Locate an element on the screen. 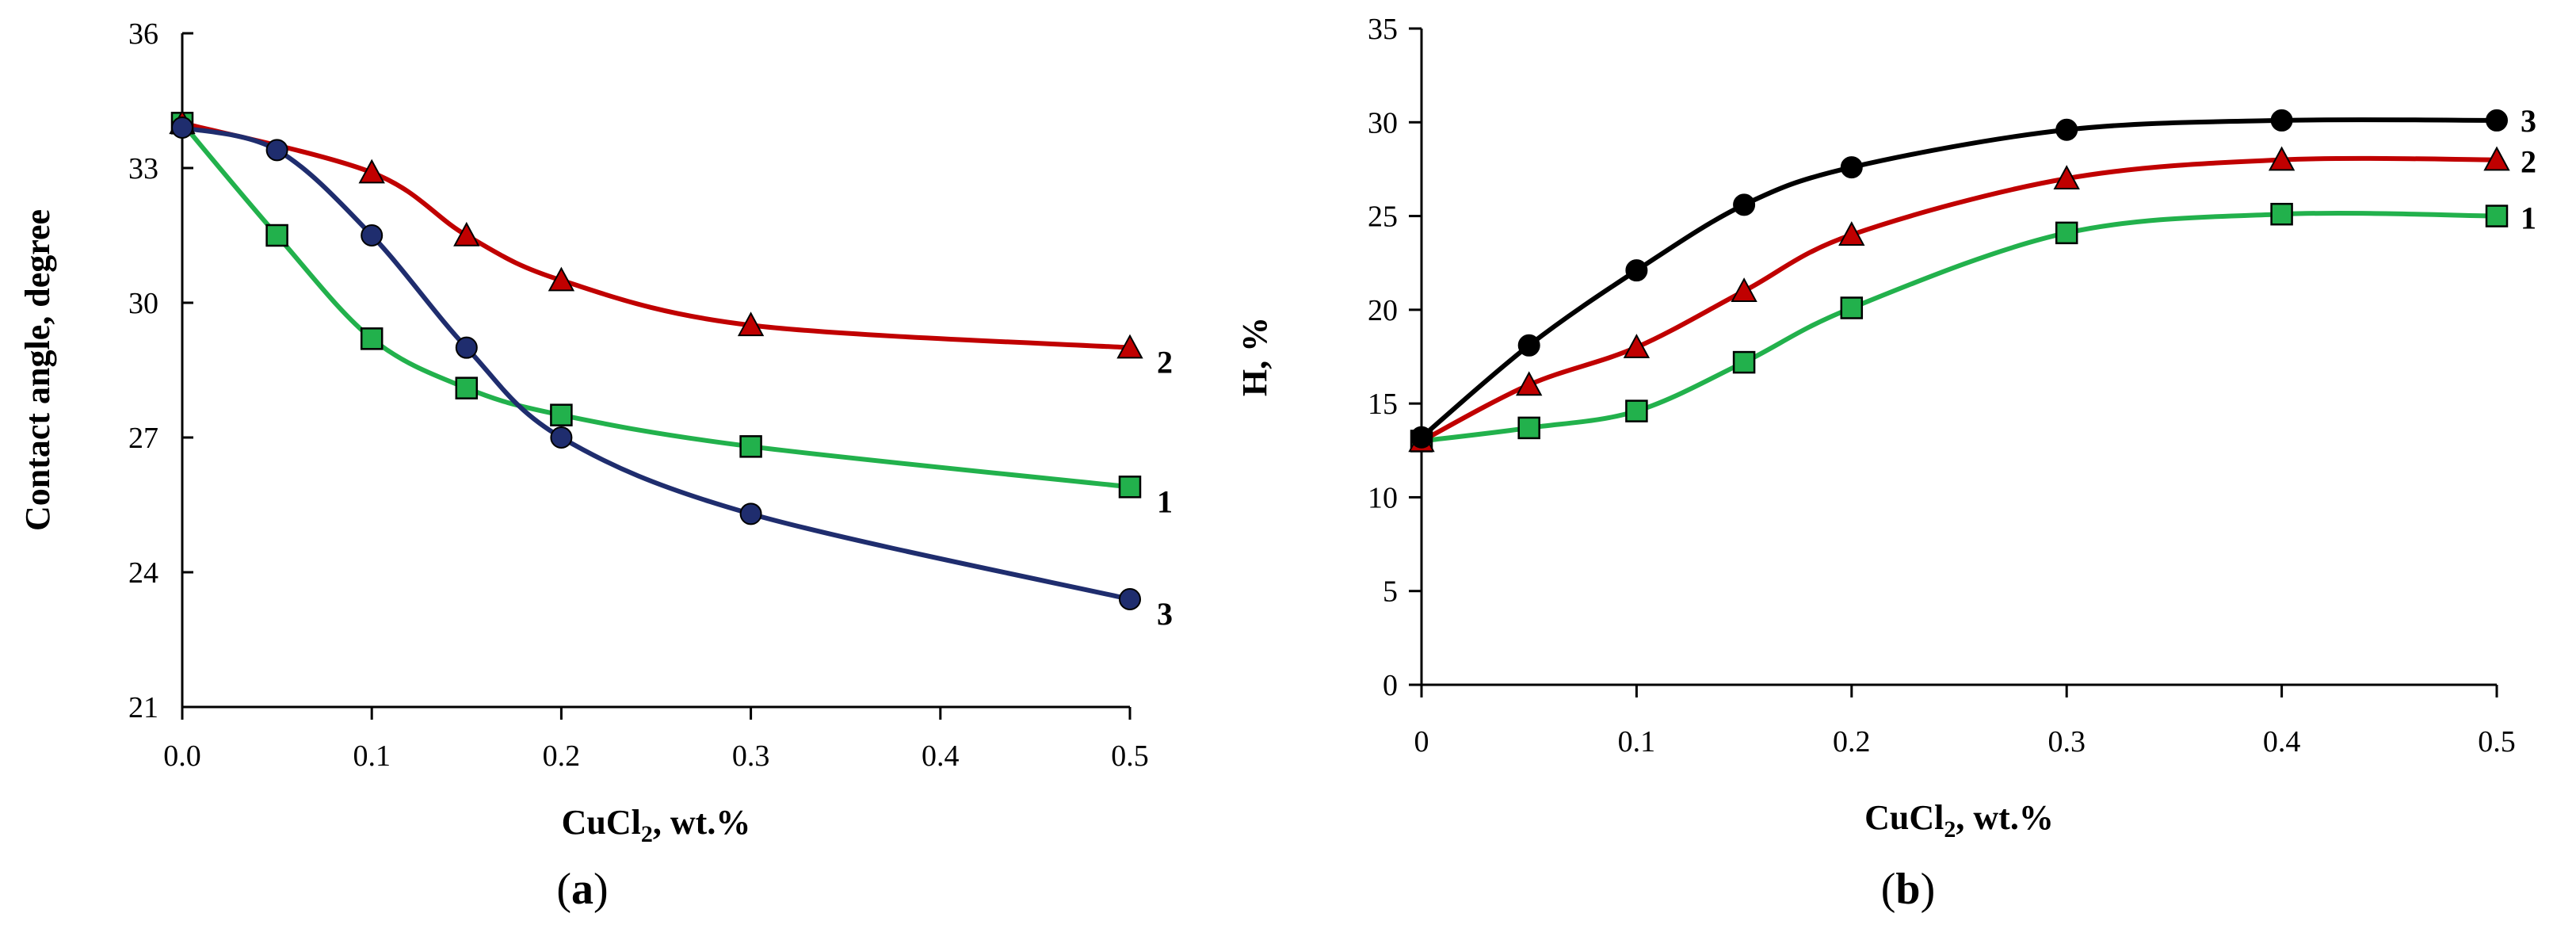 This screenshot has height=940, width=2576. y-tick-label-a: 30 is located at coordinates (143, 303).